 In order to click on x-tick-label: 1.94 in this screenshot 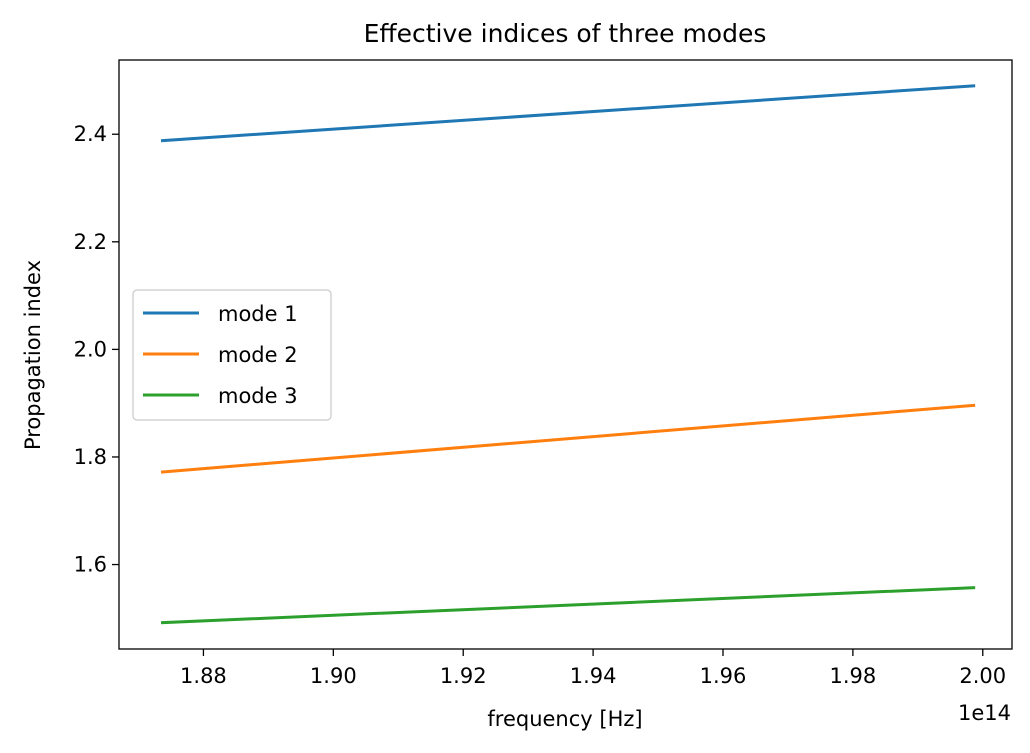, I will do `click(593, 676)`.